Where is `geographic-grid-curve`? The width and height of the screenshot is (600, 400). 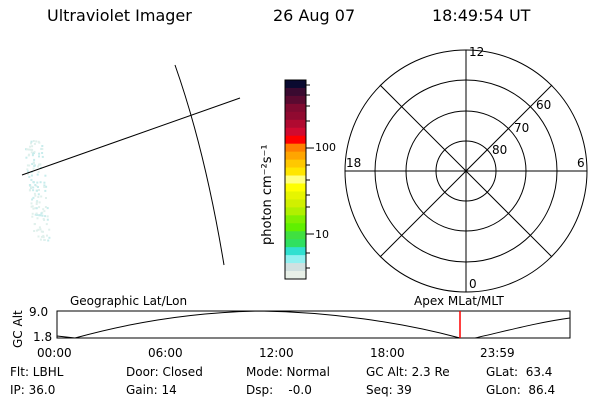 geographic-grid-curve is located at coordinates (199, 165).